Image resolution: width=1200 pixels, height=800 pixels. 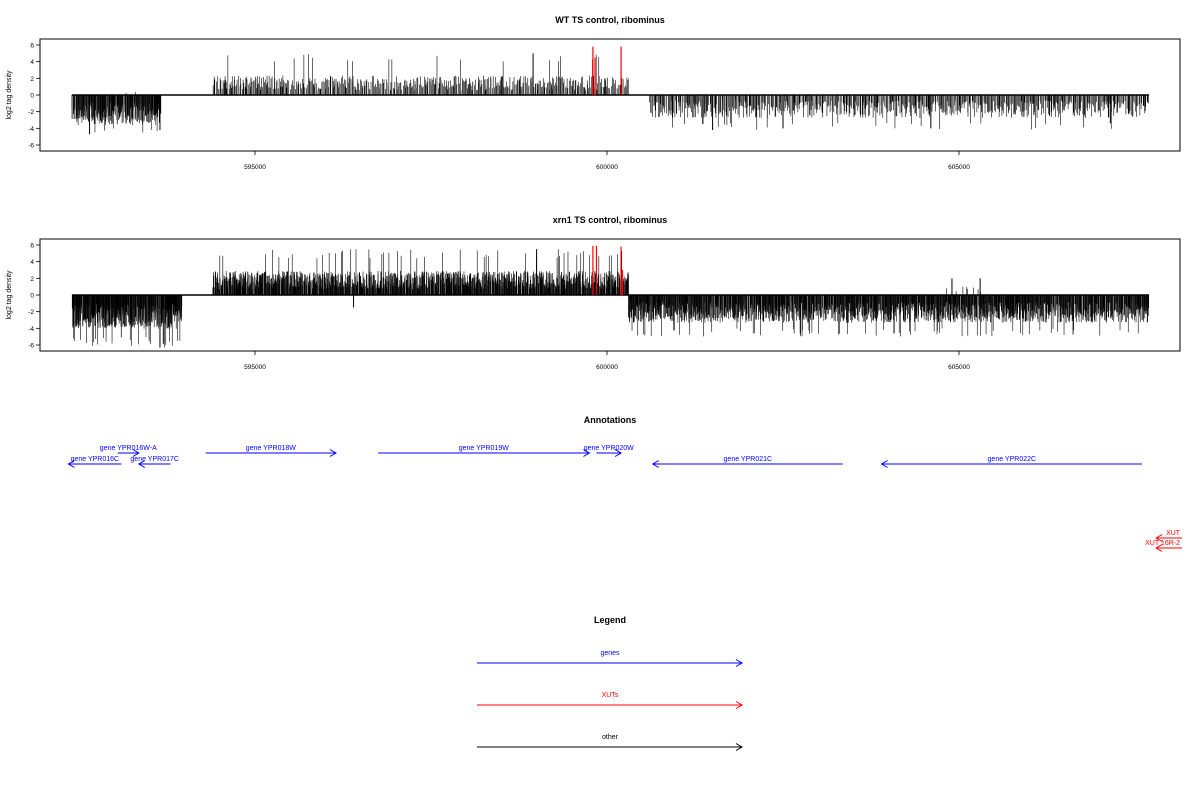 What do you see at coordinates (610, 700) in the screenshot?
I see `legend-item: XUTs` at bounding box center [610, 700].